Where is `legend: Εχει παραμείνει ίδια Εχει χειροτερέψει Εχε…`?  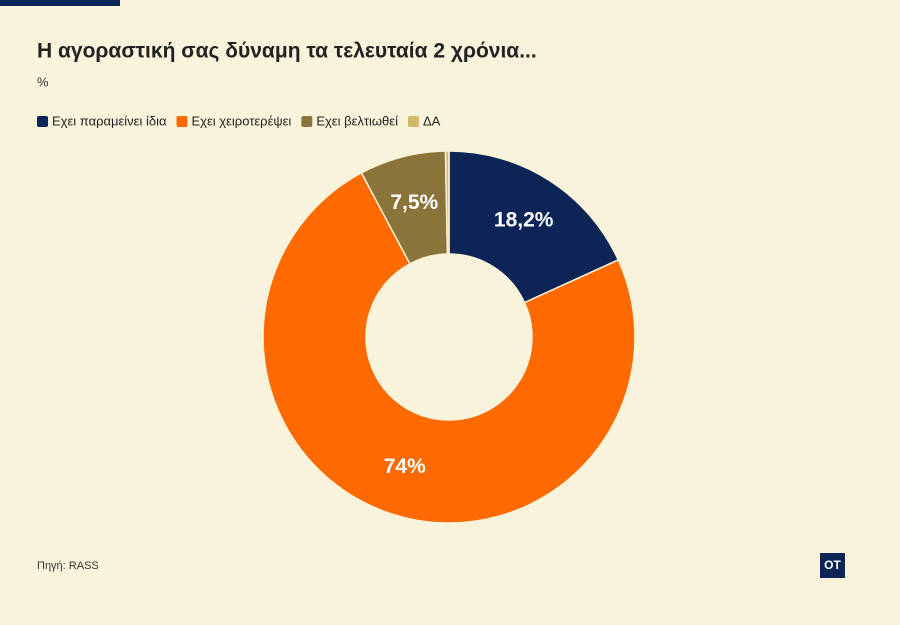 legend: Εχει παραμείνει ίδια Εχει χειροτερέψει Εχε… is located at coordinates (239, 120).